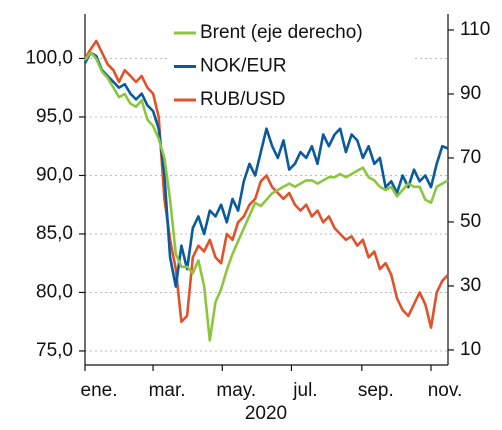 This screenshot has height=430, width=502. I want to click on y-tick-label: 95,0, so click(54, 116).